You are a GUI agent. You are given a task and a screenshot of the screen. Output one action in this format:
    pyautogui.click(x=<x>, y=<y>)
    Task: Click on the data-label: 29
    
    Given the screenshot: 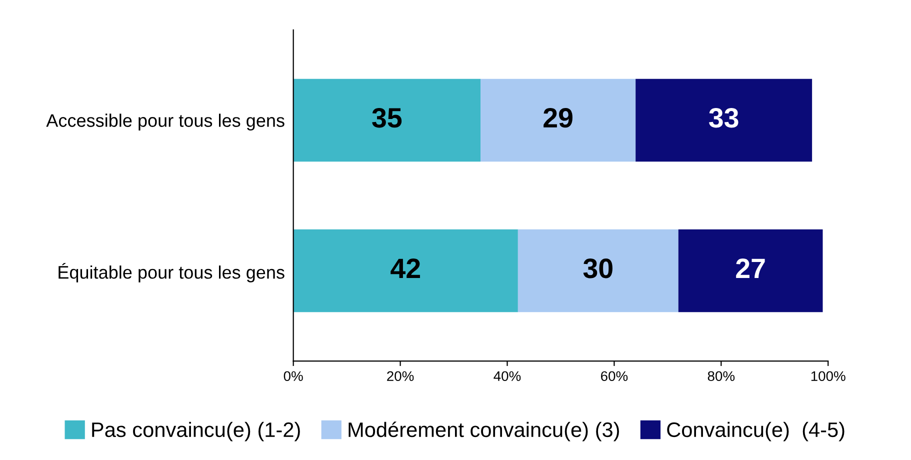 What is the action you would take?
    pyautogui.click(x=558, y=118)
    